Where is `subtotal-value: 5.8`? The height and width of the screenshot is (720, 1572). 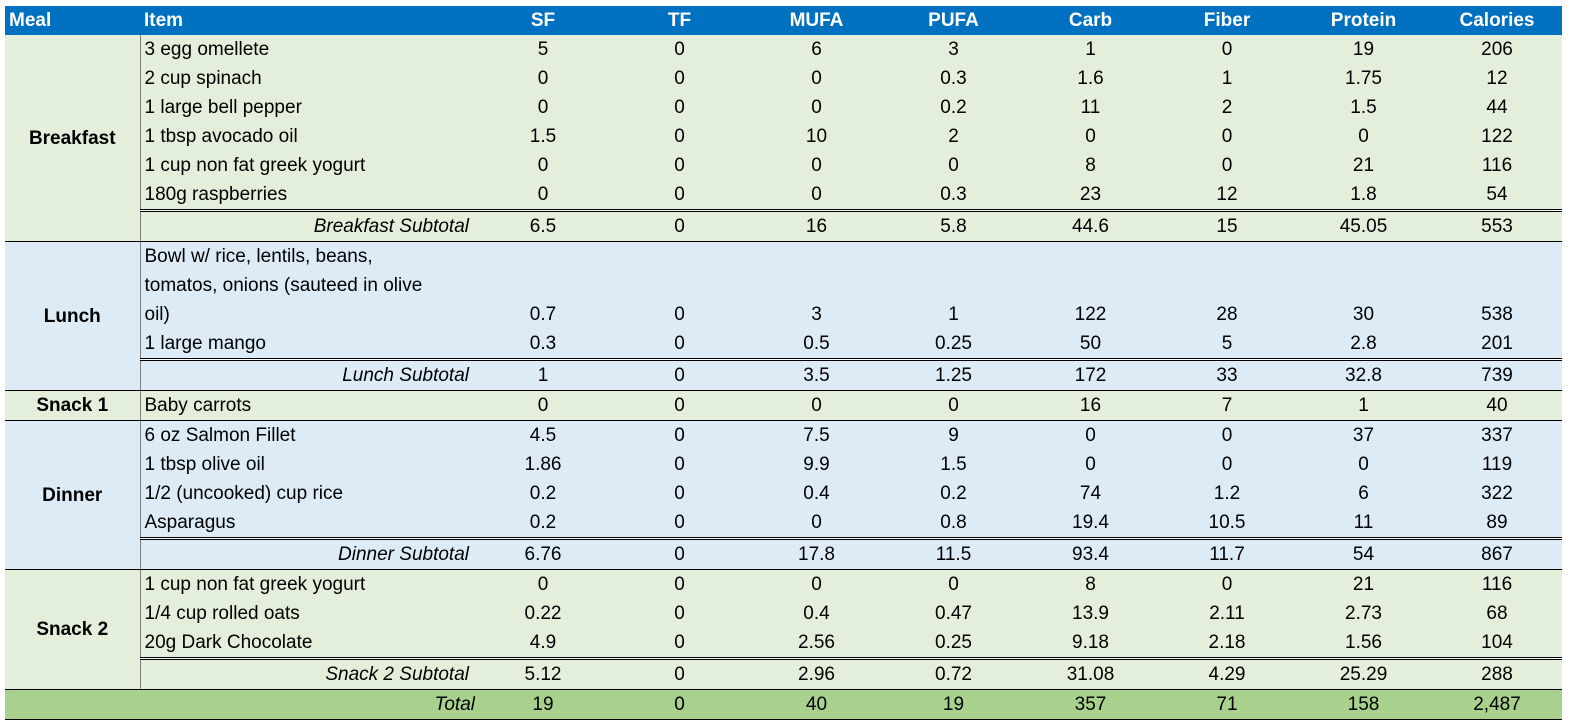 subtotal-value: 5.8 is located at coordinates (953, 225).